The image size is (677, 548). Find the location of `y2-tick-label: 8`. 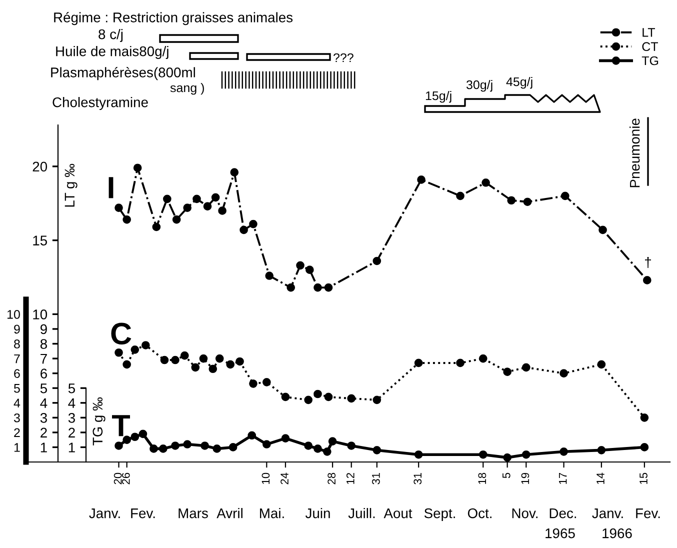

y2-tick-label: 8 is located at coordinates (17, 344).